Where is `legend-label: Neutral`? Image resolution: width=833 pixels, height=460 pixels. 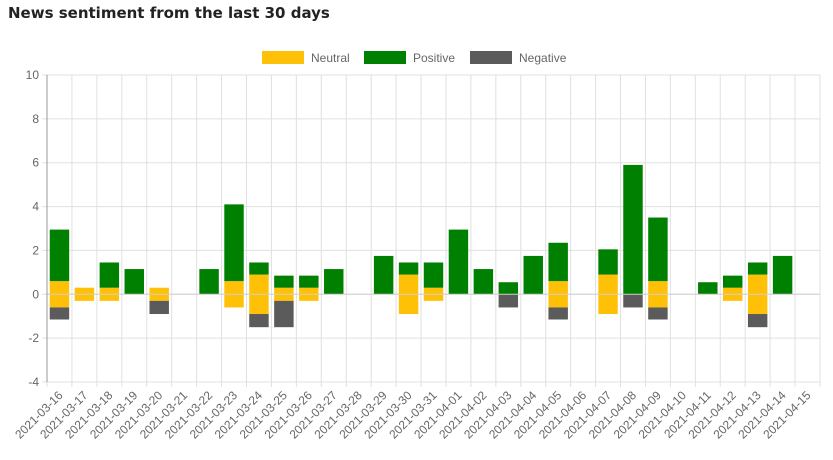
legend-label: Neutral is located at coordinates (330, 58).